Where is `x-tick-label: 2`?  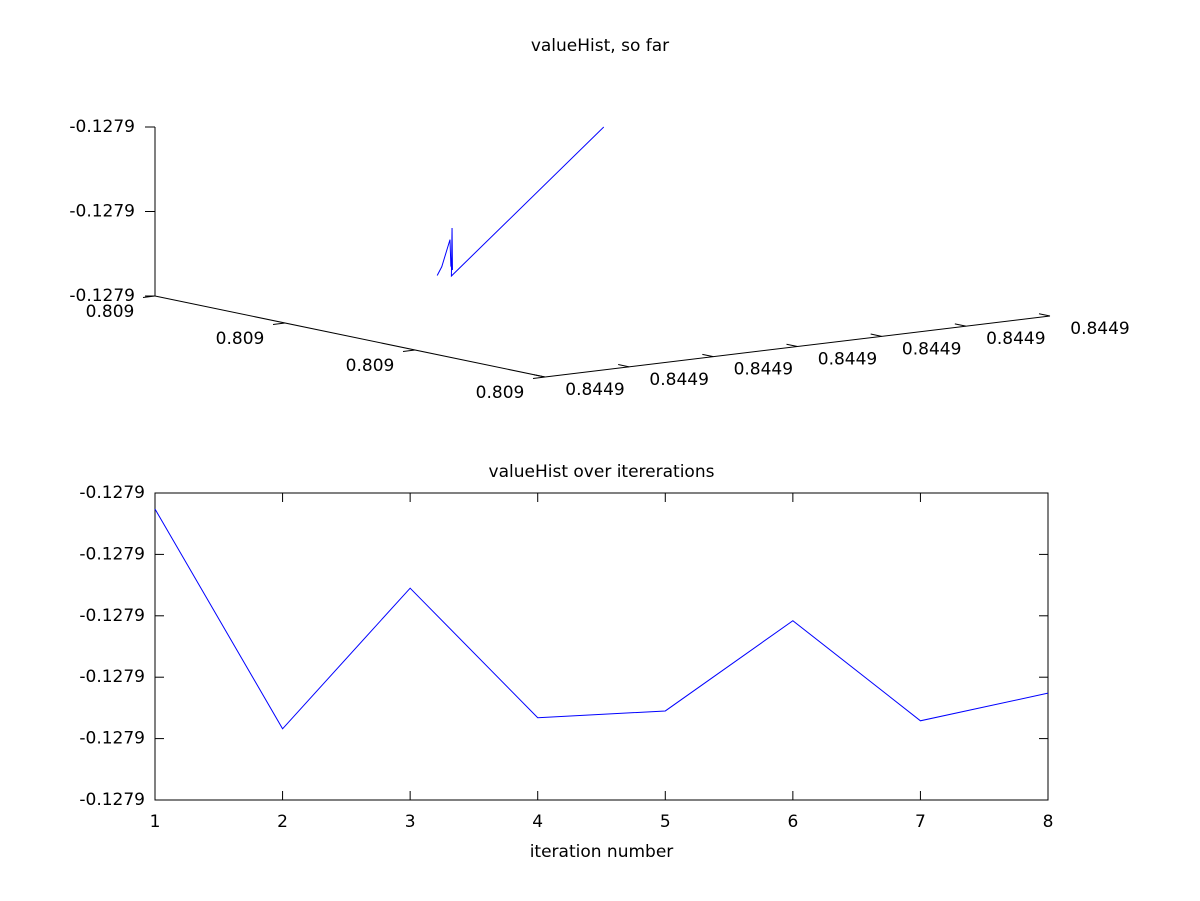 x-tick-label: 2 is located at coordinates (282, 822).